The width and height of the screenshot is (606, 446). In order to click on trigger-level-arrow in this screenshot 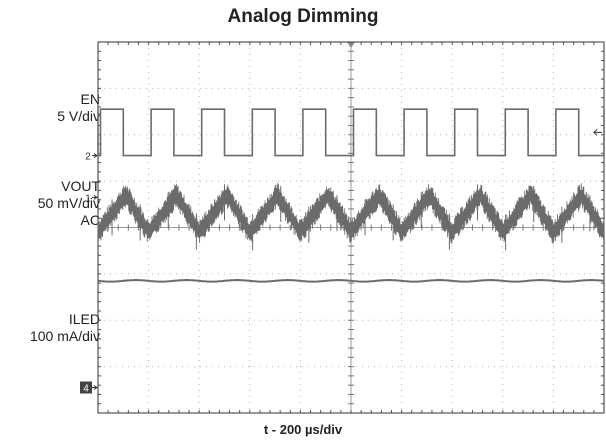, I will do `click(597, 132)`.